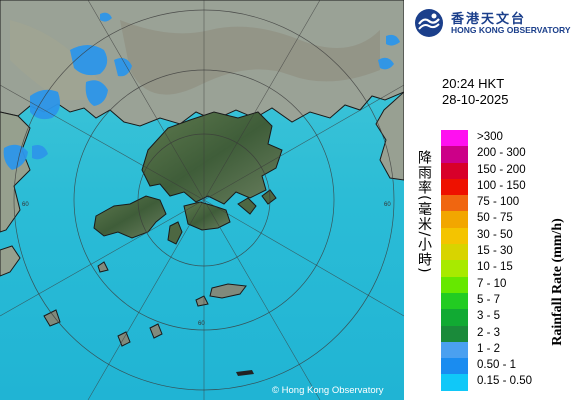 The width and height of the screenshot is (577, 400). What do you see at coordinates (389, 136) in the screenshot?
I see `east-peninsula` at bounding box center [389, 136].